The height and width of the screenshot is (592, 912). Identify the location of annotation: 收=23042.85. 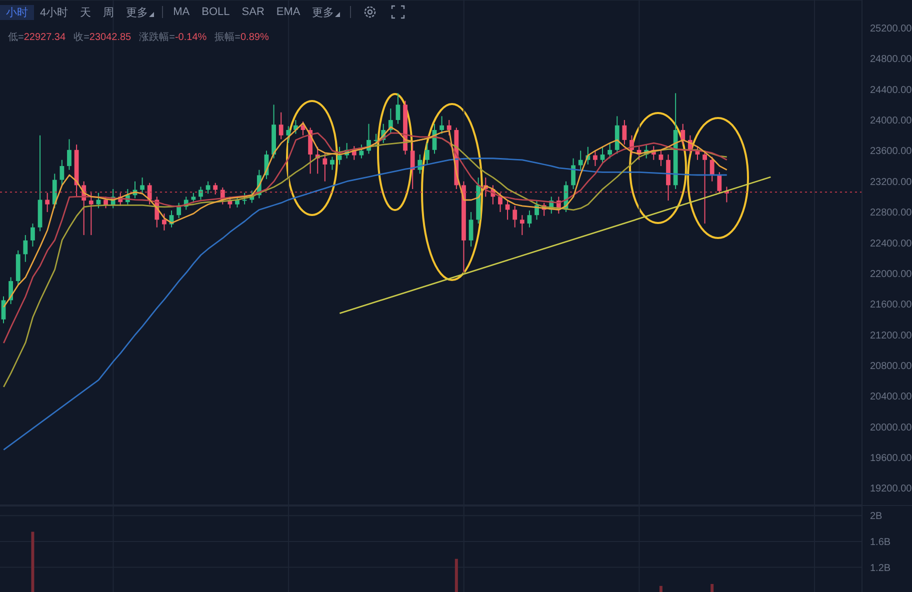
(103, 37).